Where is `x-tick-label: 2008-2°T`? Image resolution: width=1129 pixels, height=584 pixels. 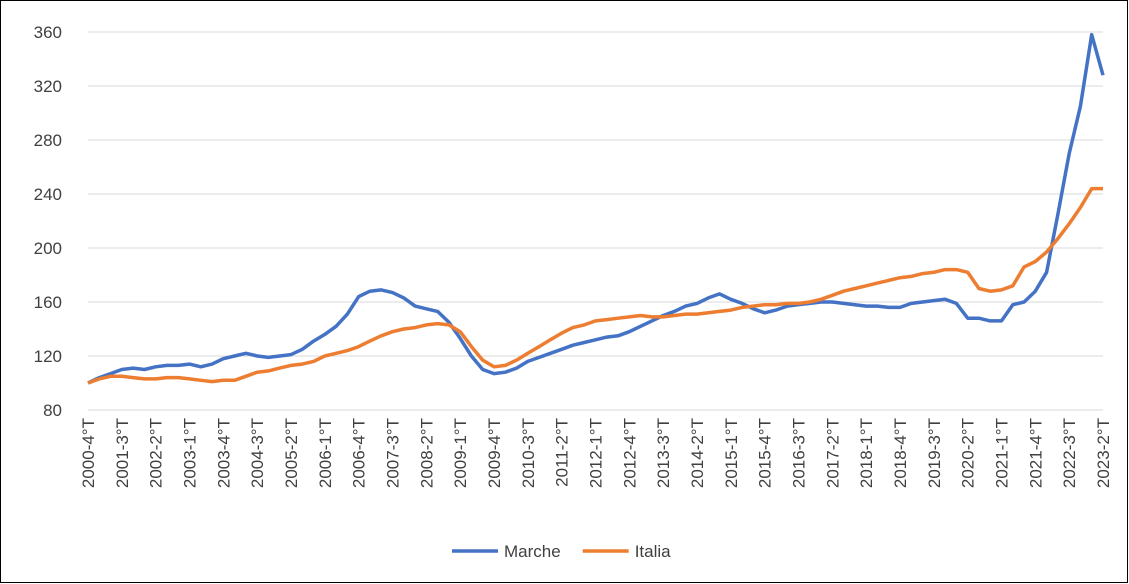 x-tick-label: 2008-2°T is located at coordinates (426, 453).